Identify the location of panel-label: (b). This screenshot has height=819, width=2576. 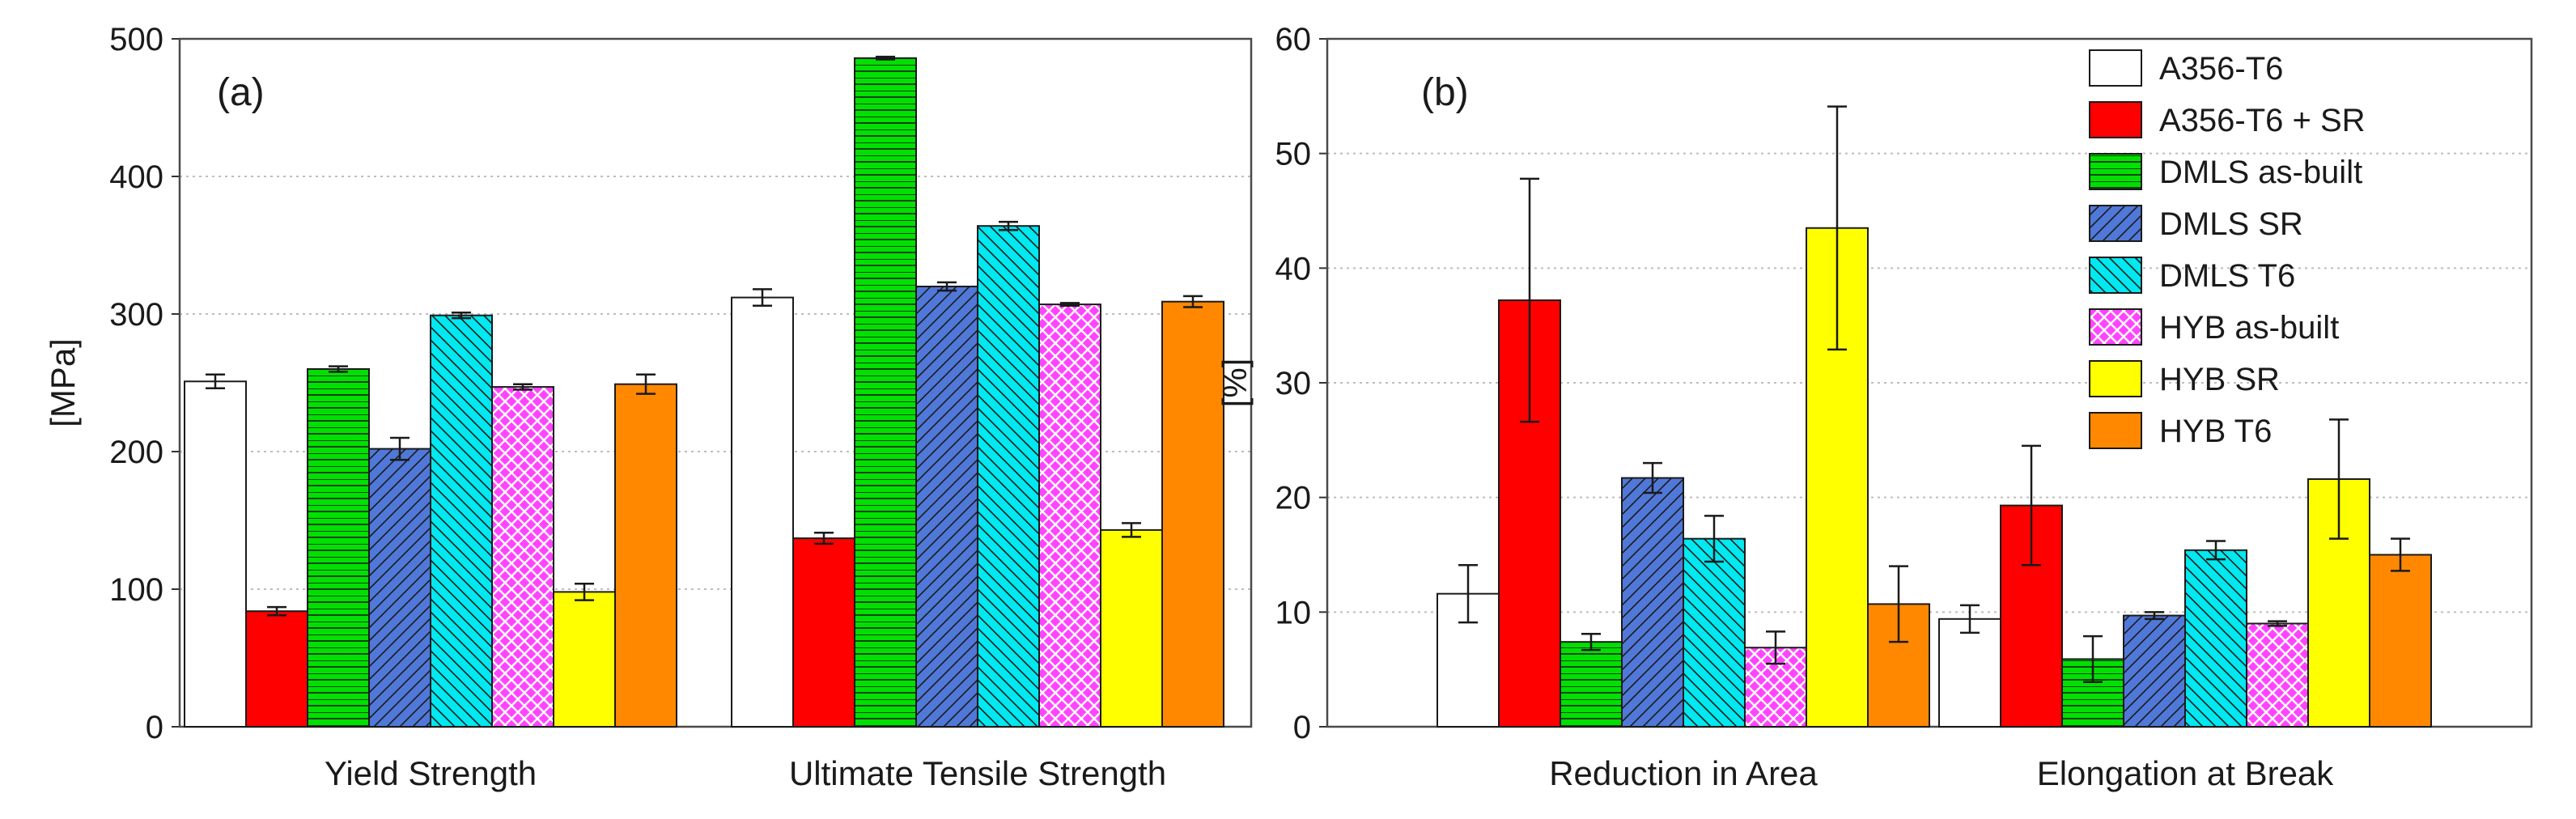
(1445, 92).